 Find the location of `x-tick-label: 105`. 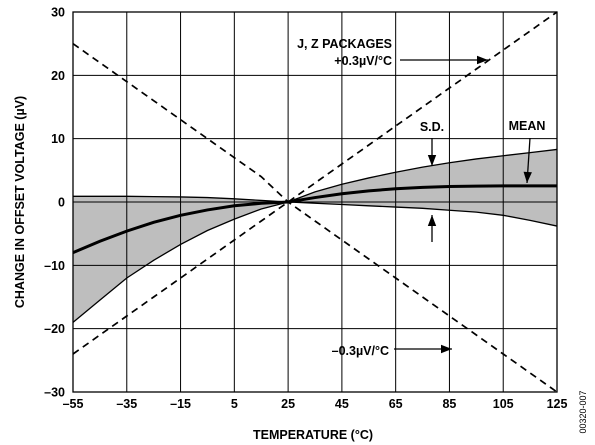

x-tick-label: 105 is located at coordinates (503, 404).